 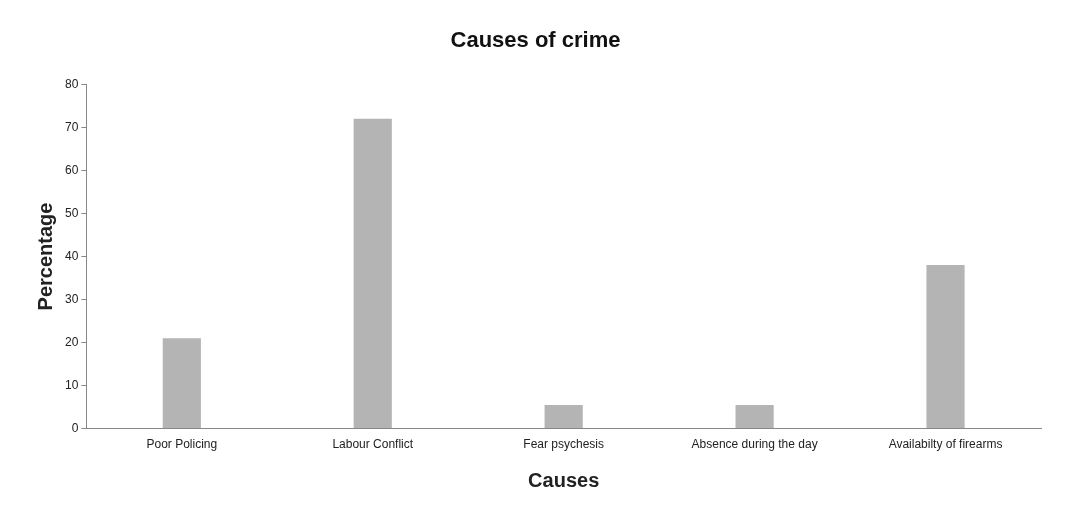 What do you see at coordinates (75, 427) in the screenshot?
I see `y-tick-label: 0` at bounding box center [75, 427].